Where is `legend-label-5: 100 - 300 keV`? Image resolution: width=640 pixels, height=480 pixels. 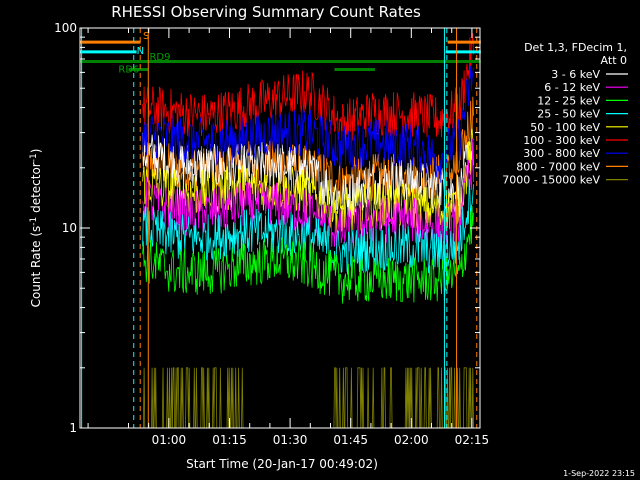 legend-label-5: 100 - 300 keV is located at coordinates (561, 140).